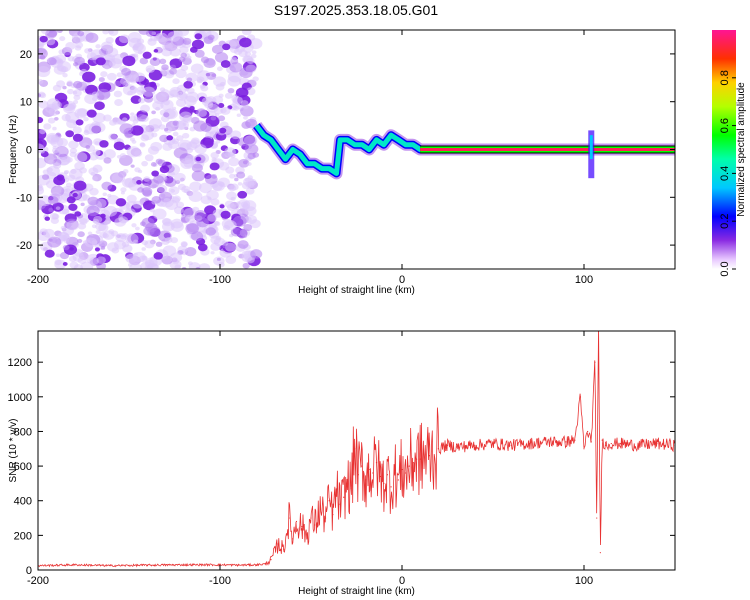  I want to click on top-xlabel: Height of straight line (km), so click(356, 290).